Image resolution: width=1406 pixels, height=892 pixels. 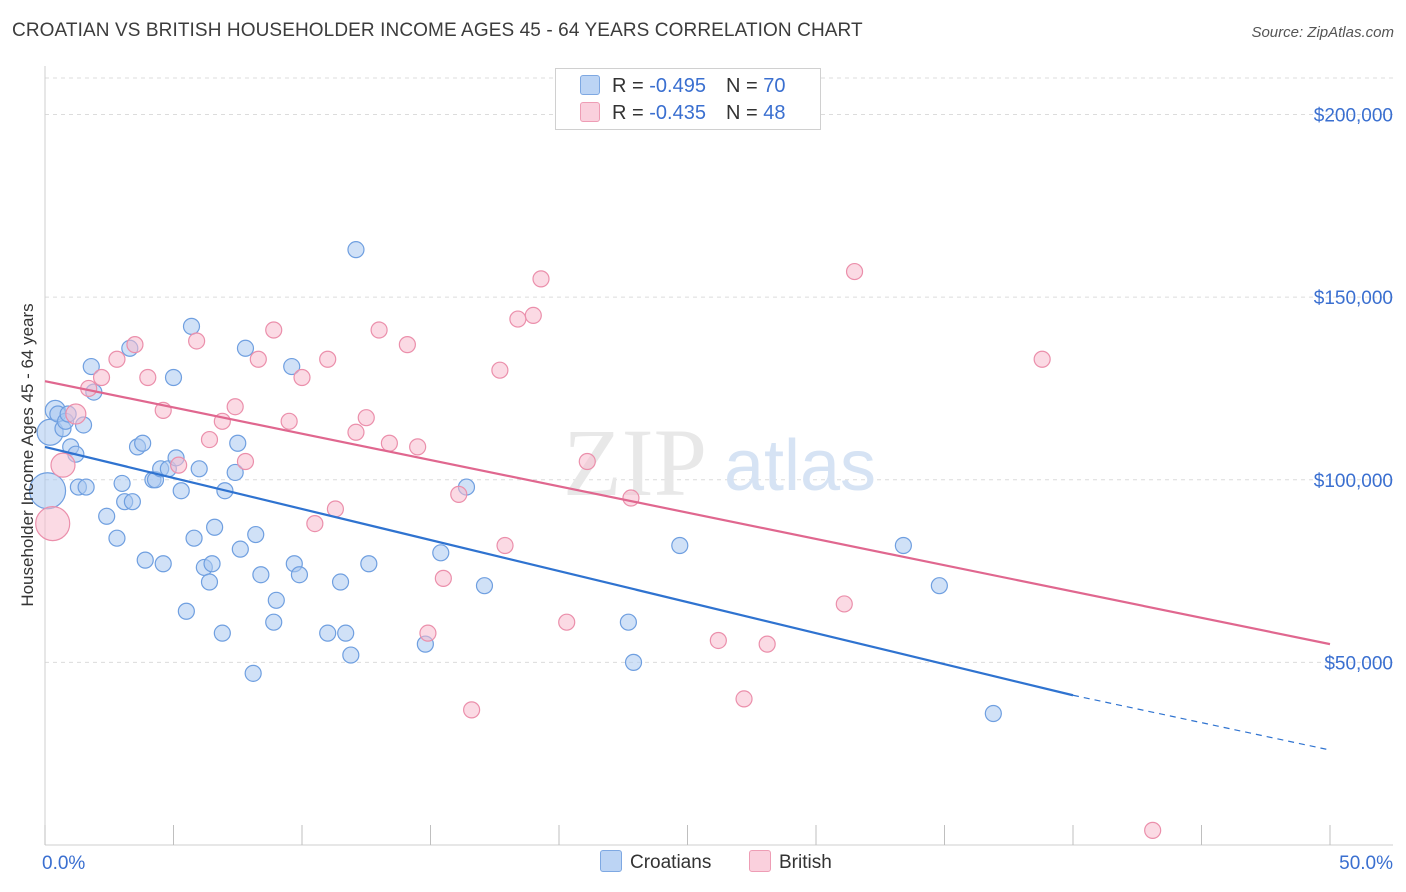 I want to click on legend-row-british: R = -0.435 N = 48, so click(x=682, y=114).